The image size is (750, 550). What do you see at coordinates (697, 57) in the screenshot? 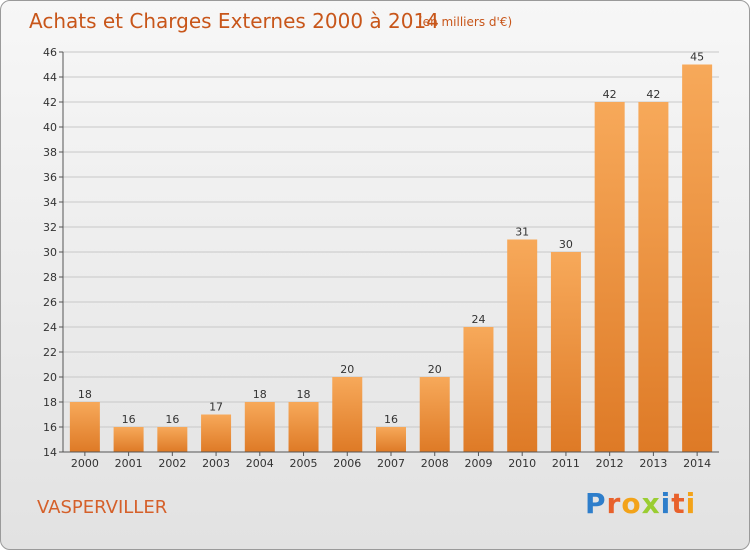
I see `bar-value-label: 45` at bounding box center [697, 57].